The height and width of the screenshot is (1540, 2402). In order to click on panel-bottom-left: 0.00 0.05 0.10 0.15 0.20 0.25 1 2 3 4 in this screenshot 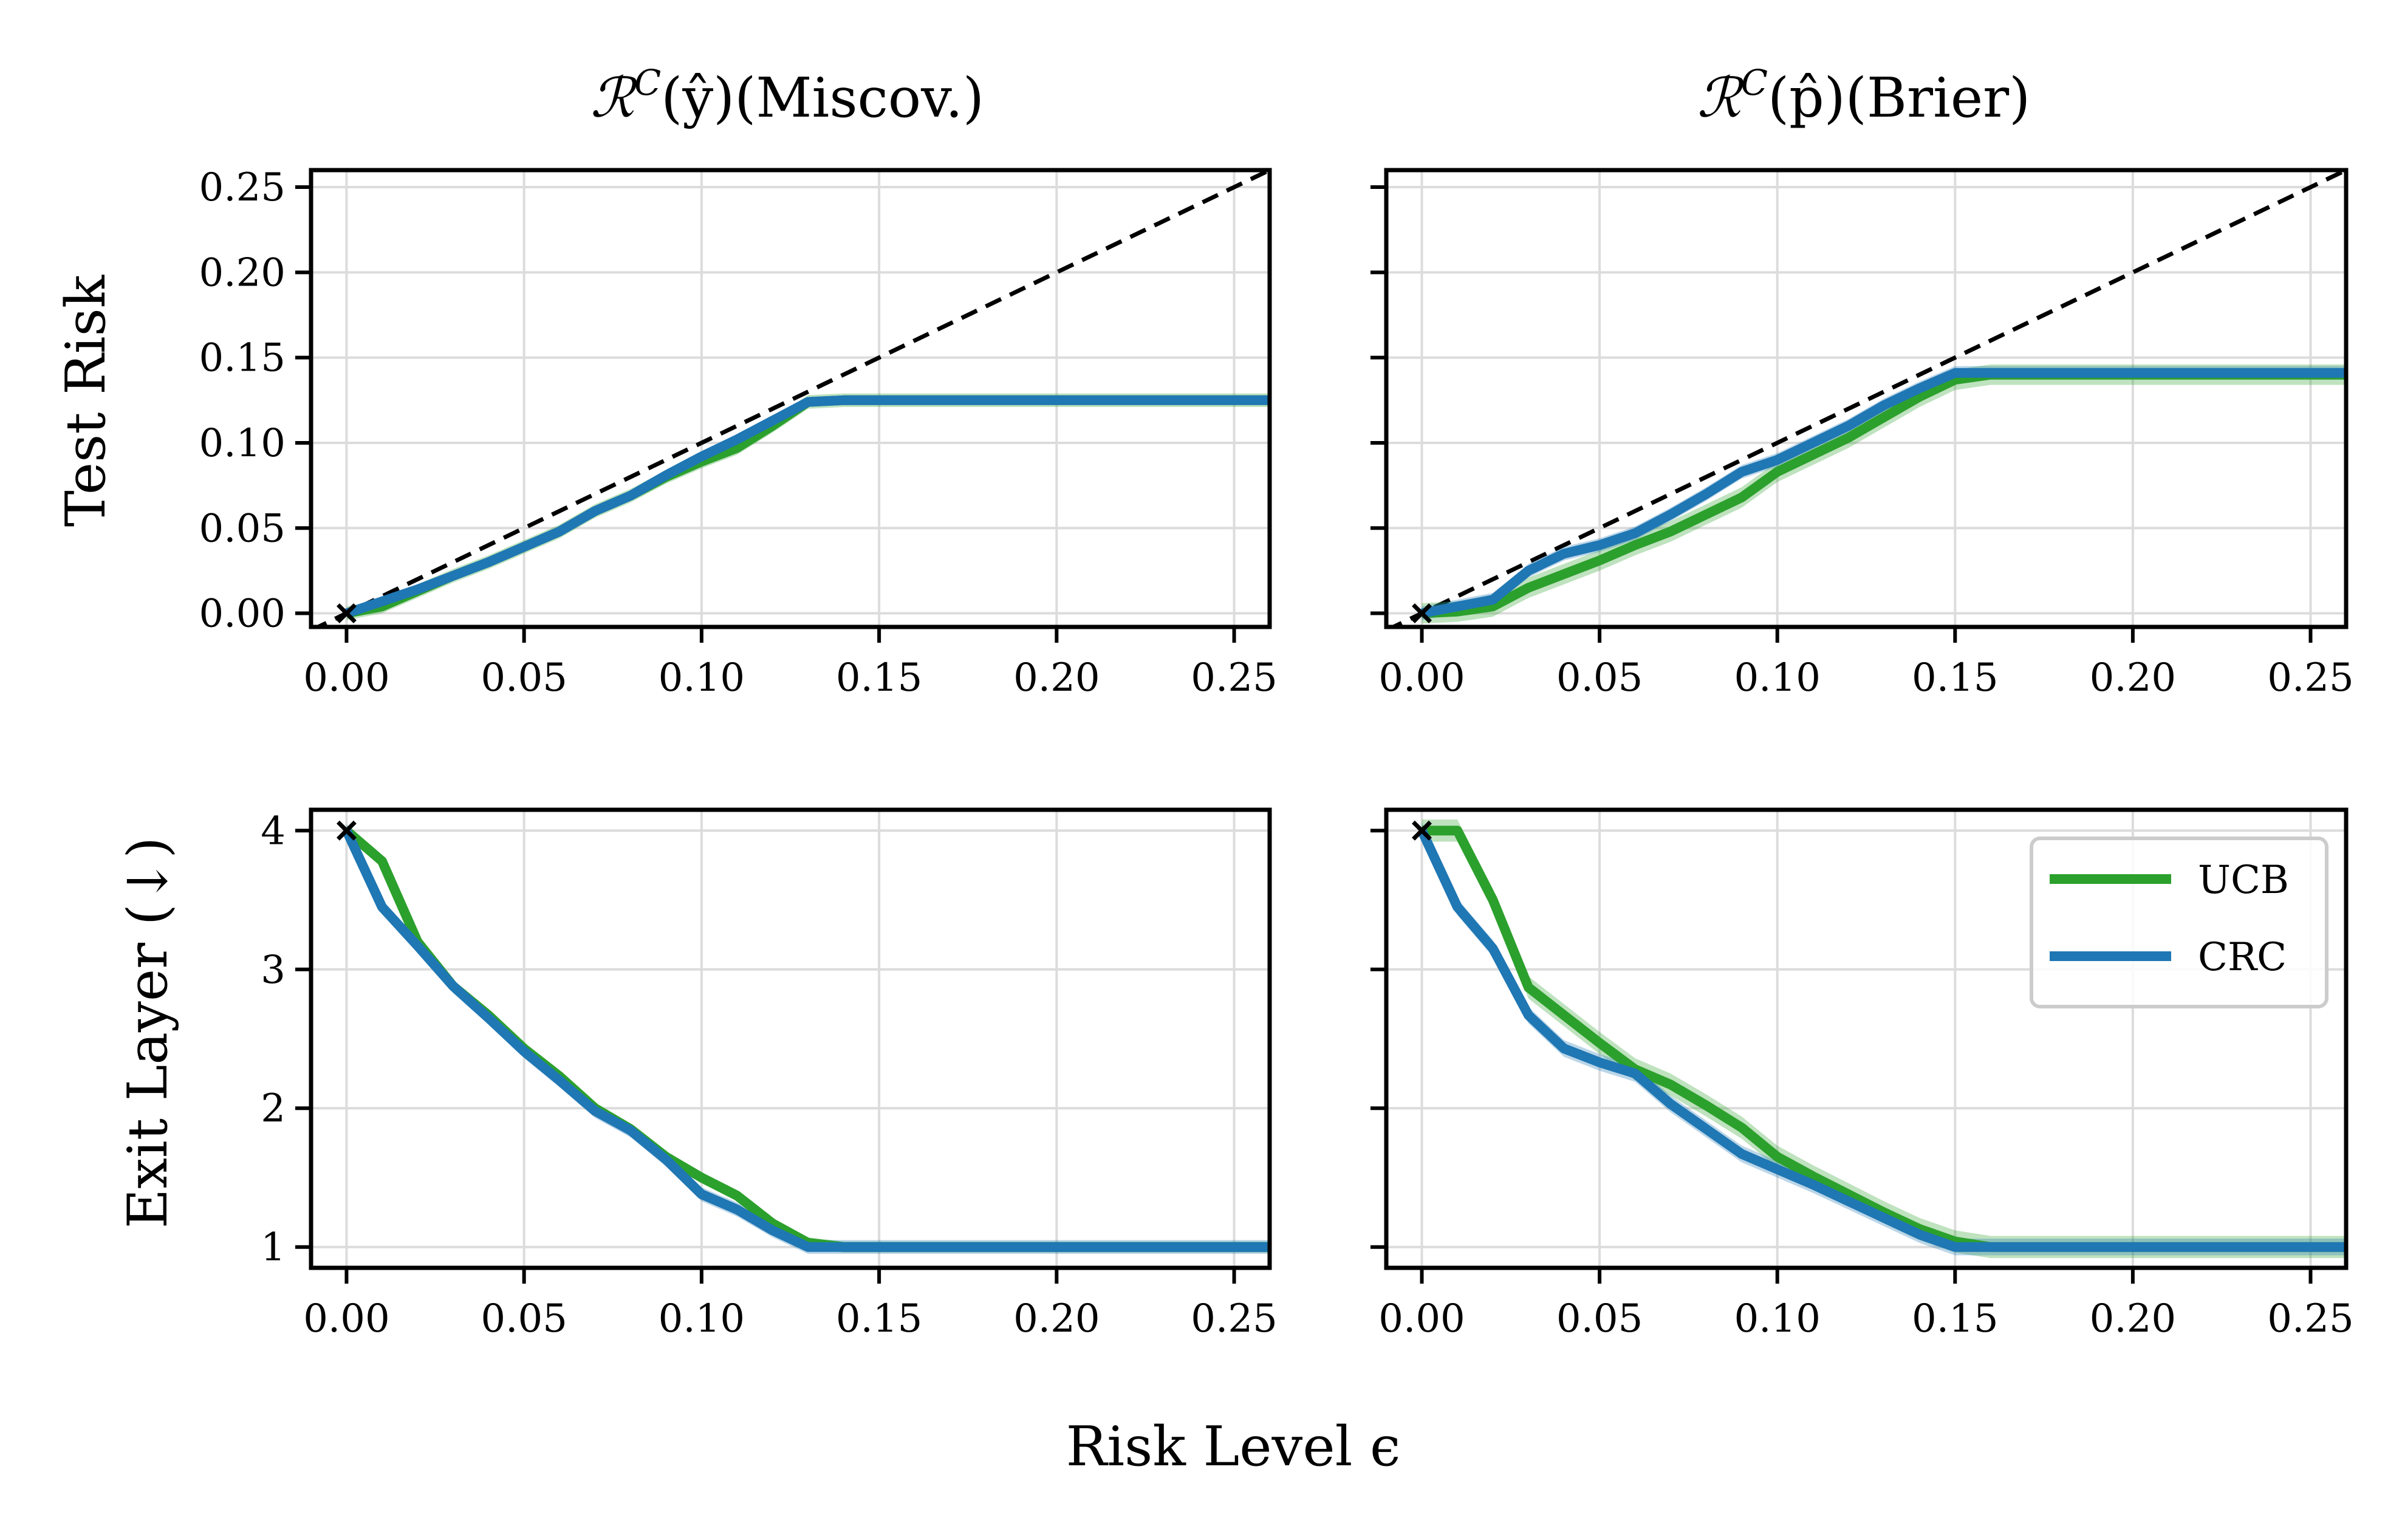, I will do `click(770, 1074)`.